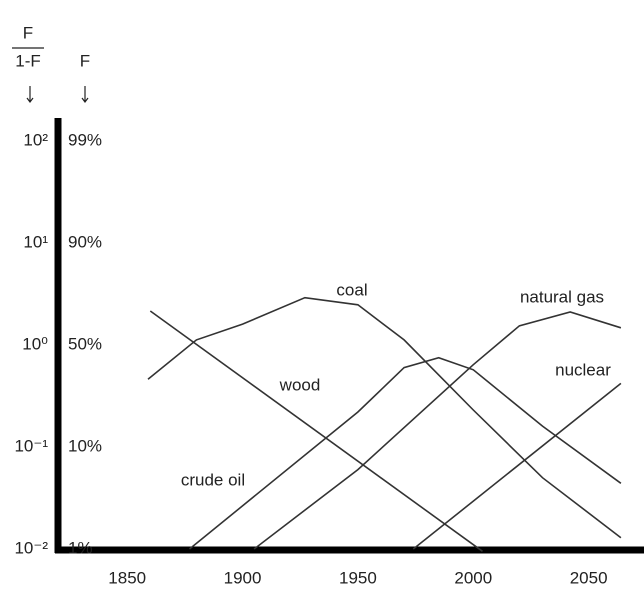 The height and width of the screenshot is (592, 644). I want to click on x-tick-label: 2050, so click(589, 577).